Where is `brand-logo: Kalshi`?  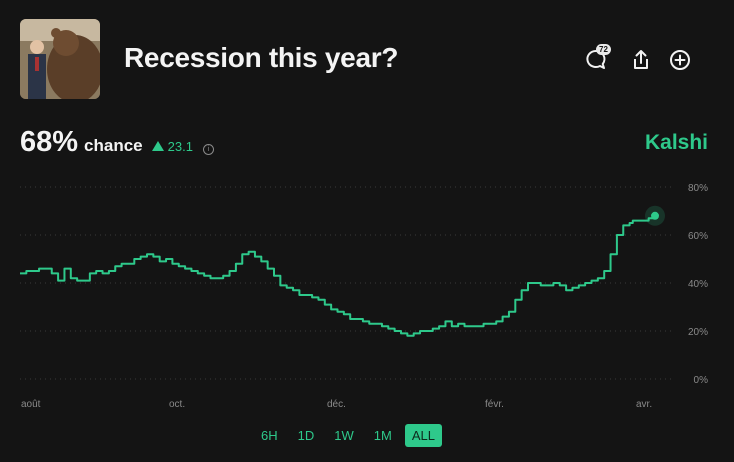 brand-logo: Kalshi is located at coordinates (676, 142).